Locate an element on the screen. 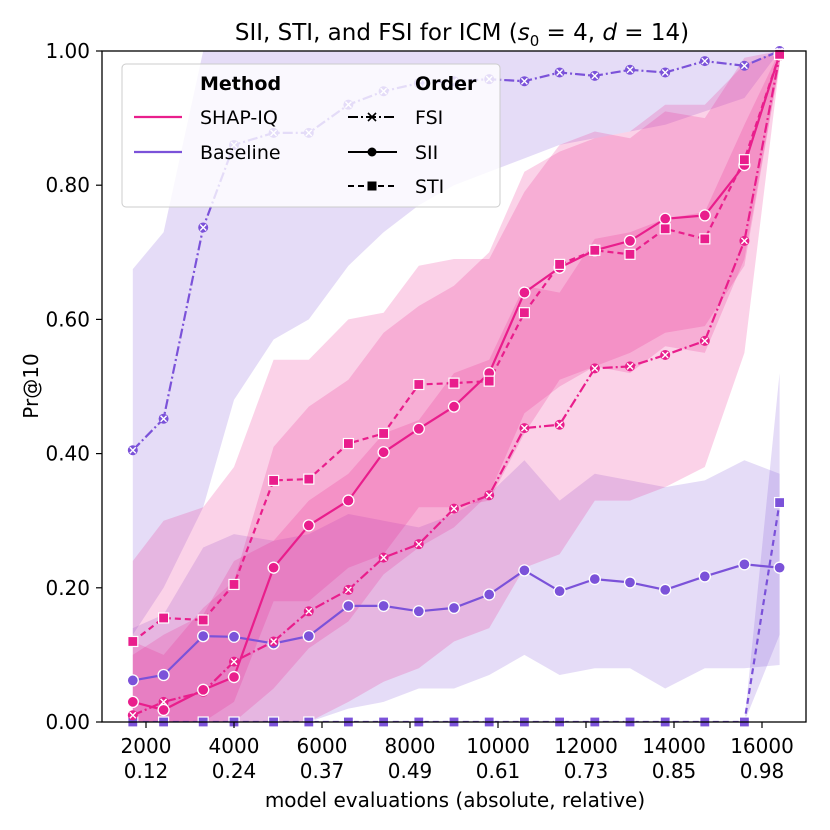 Image resolution: width=830 pixels, height=830 pixels. x-tick-relative-label: 0.98 is located at coordinates (762, 771).